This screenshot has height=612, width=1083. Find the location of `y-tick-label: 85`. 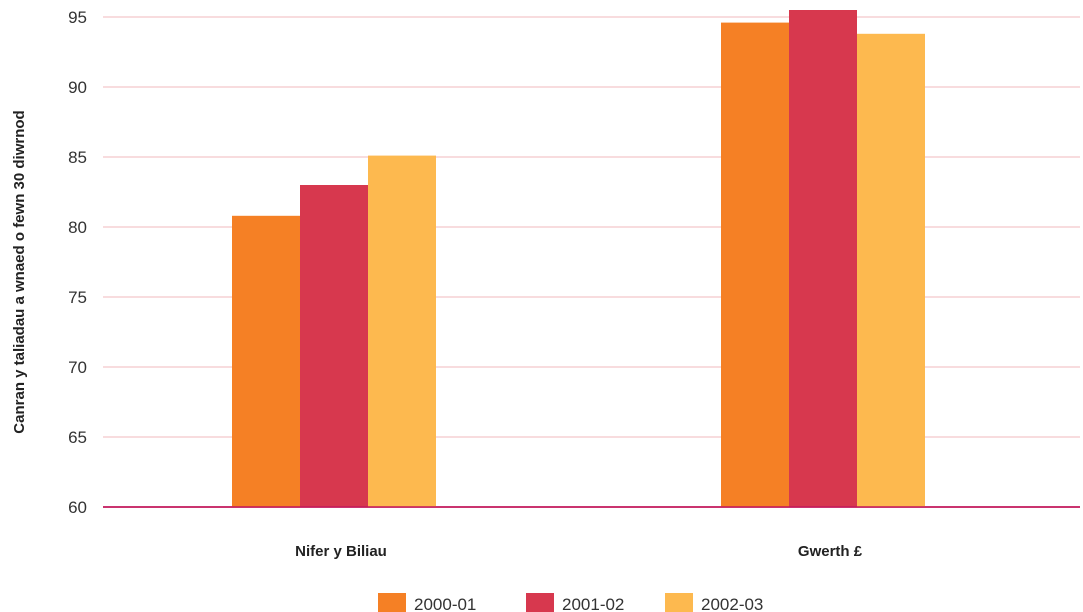

y-tick-label: 85 is located at coordinates (77, 157).